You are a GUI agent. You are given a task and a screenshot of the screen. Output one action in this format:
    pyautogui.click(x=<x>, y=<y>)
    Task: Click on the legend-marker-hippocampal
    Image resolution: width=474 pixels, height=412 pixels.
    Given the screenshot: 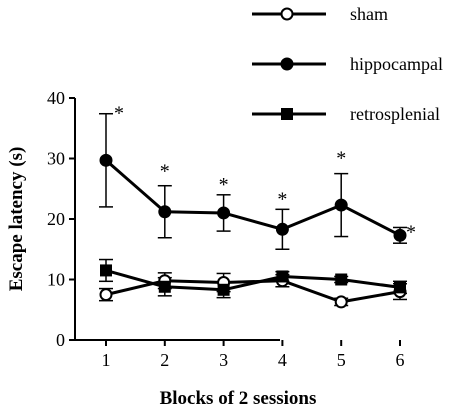 What is the action you would take?
    pyautogui.click(x=287, y=64)
    